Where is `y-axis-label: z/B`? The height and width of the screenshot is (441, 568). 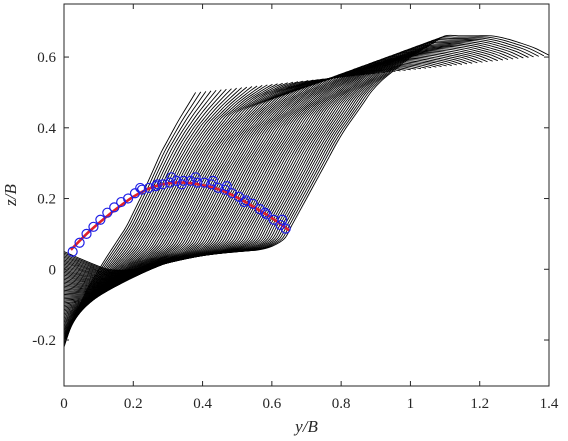 y-axis-label: z/B is located at coordinates (10, 195).